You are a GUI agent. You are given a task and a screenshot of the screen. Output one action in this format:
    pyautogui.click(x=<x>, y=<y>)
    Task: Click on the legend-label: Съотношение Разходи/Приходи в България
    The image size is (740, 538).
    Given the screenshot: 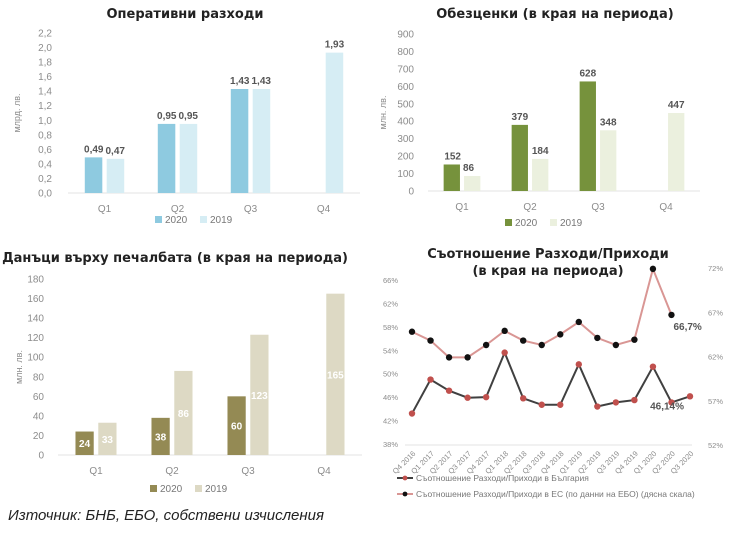 What is the action you would take?
    pyautogui.click(x=502, y=478)
    